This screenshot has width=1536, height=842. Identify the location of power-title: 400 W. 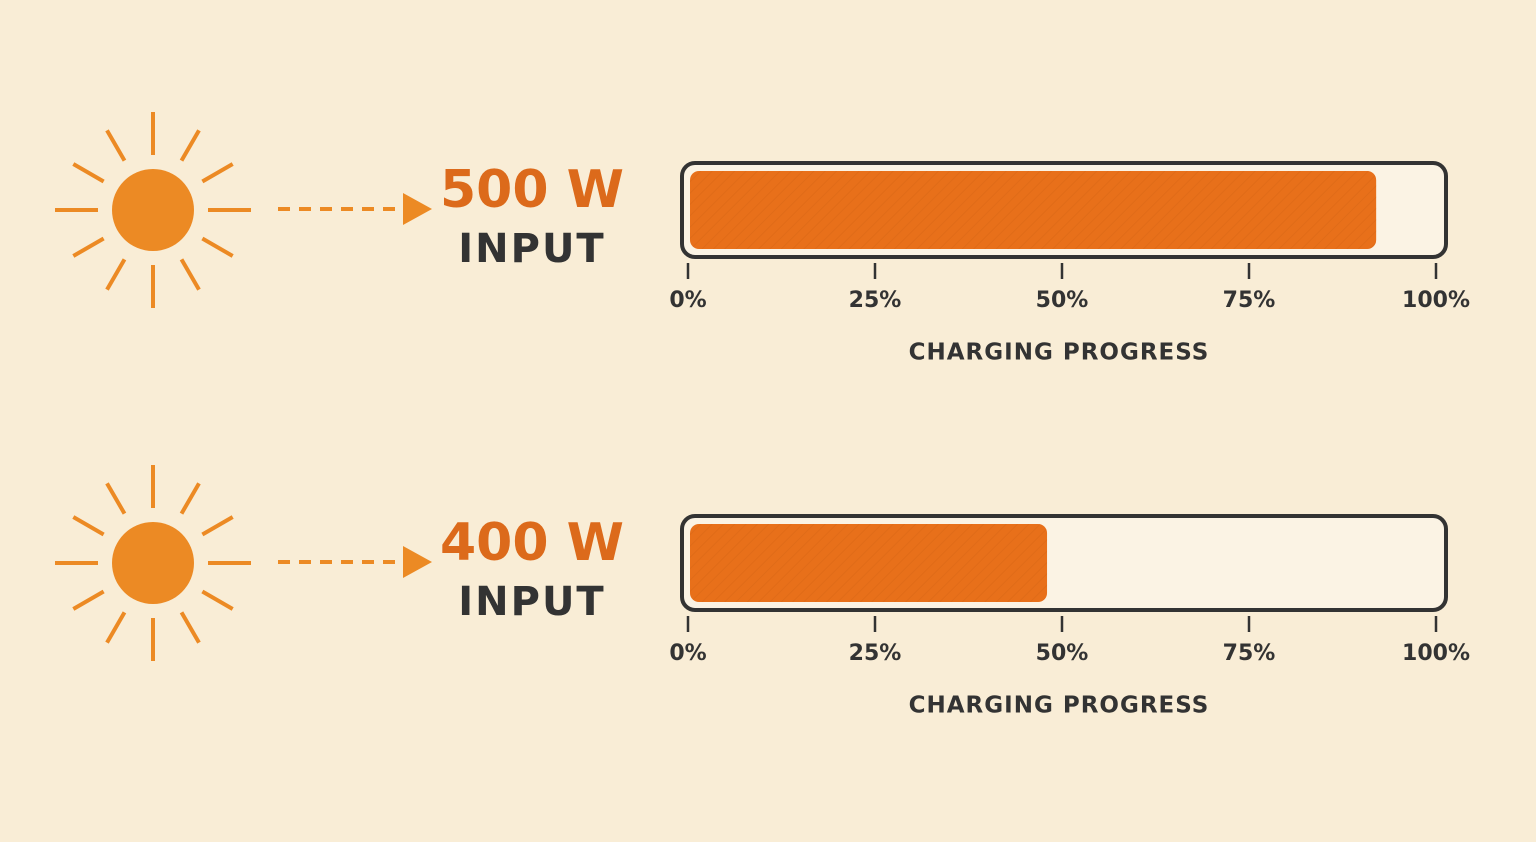
(532, 543).